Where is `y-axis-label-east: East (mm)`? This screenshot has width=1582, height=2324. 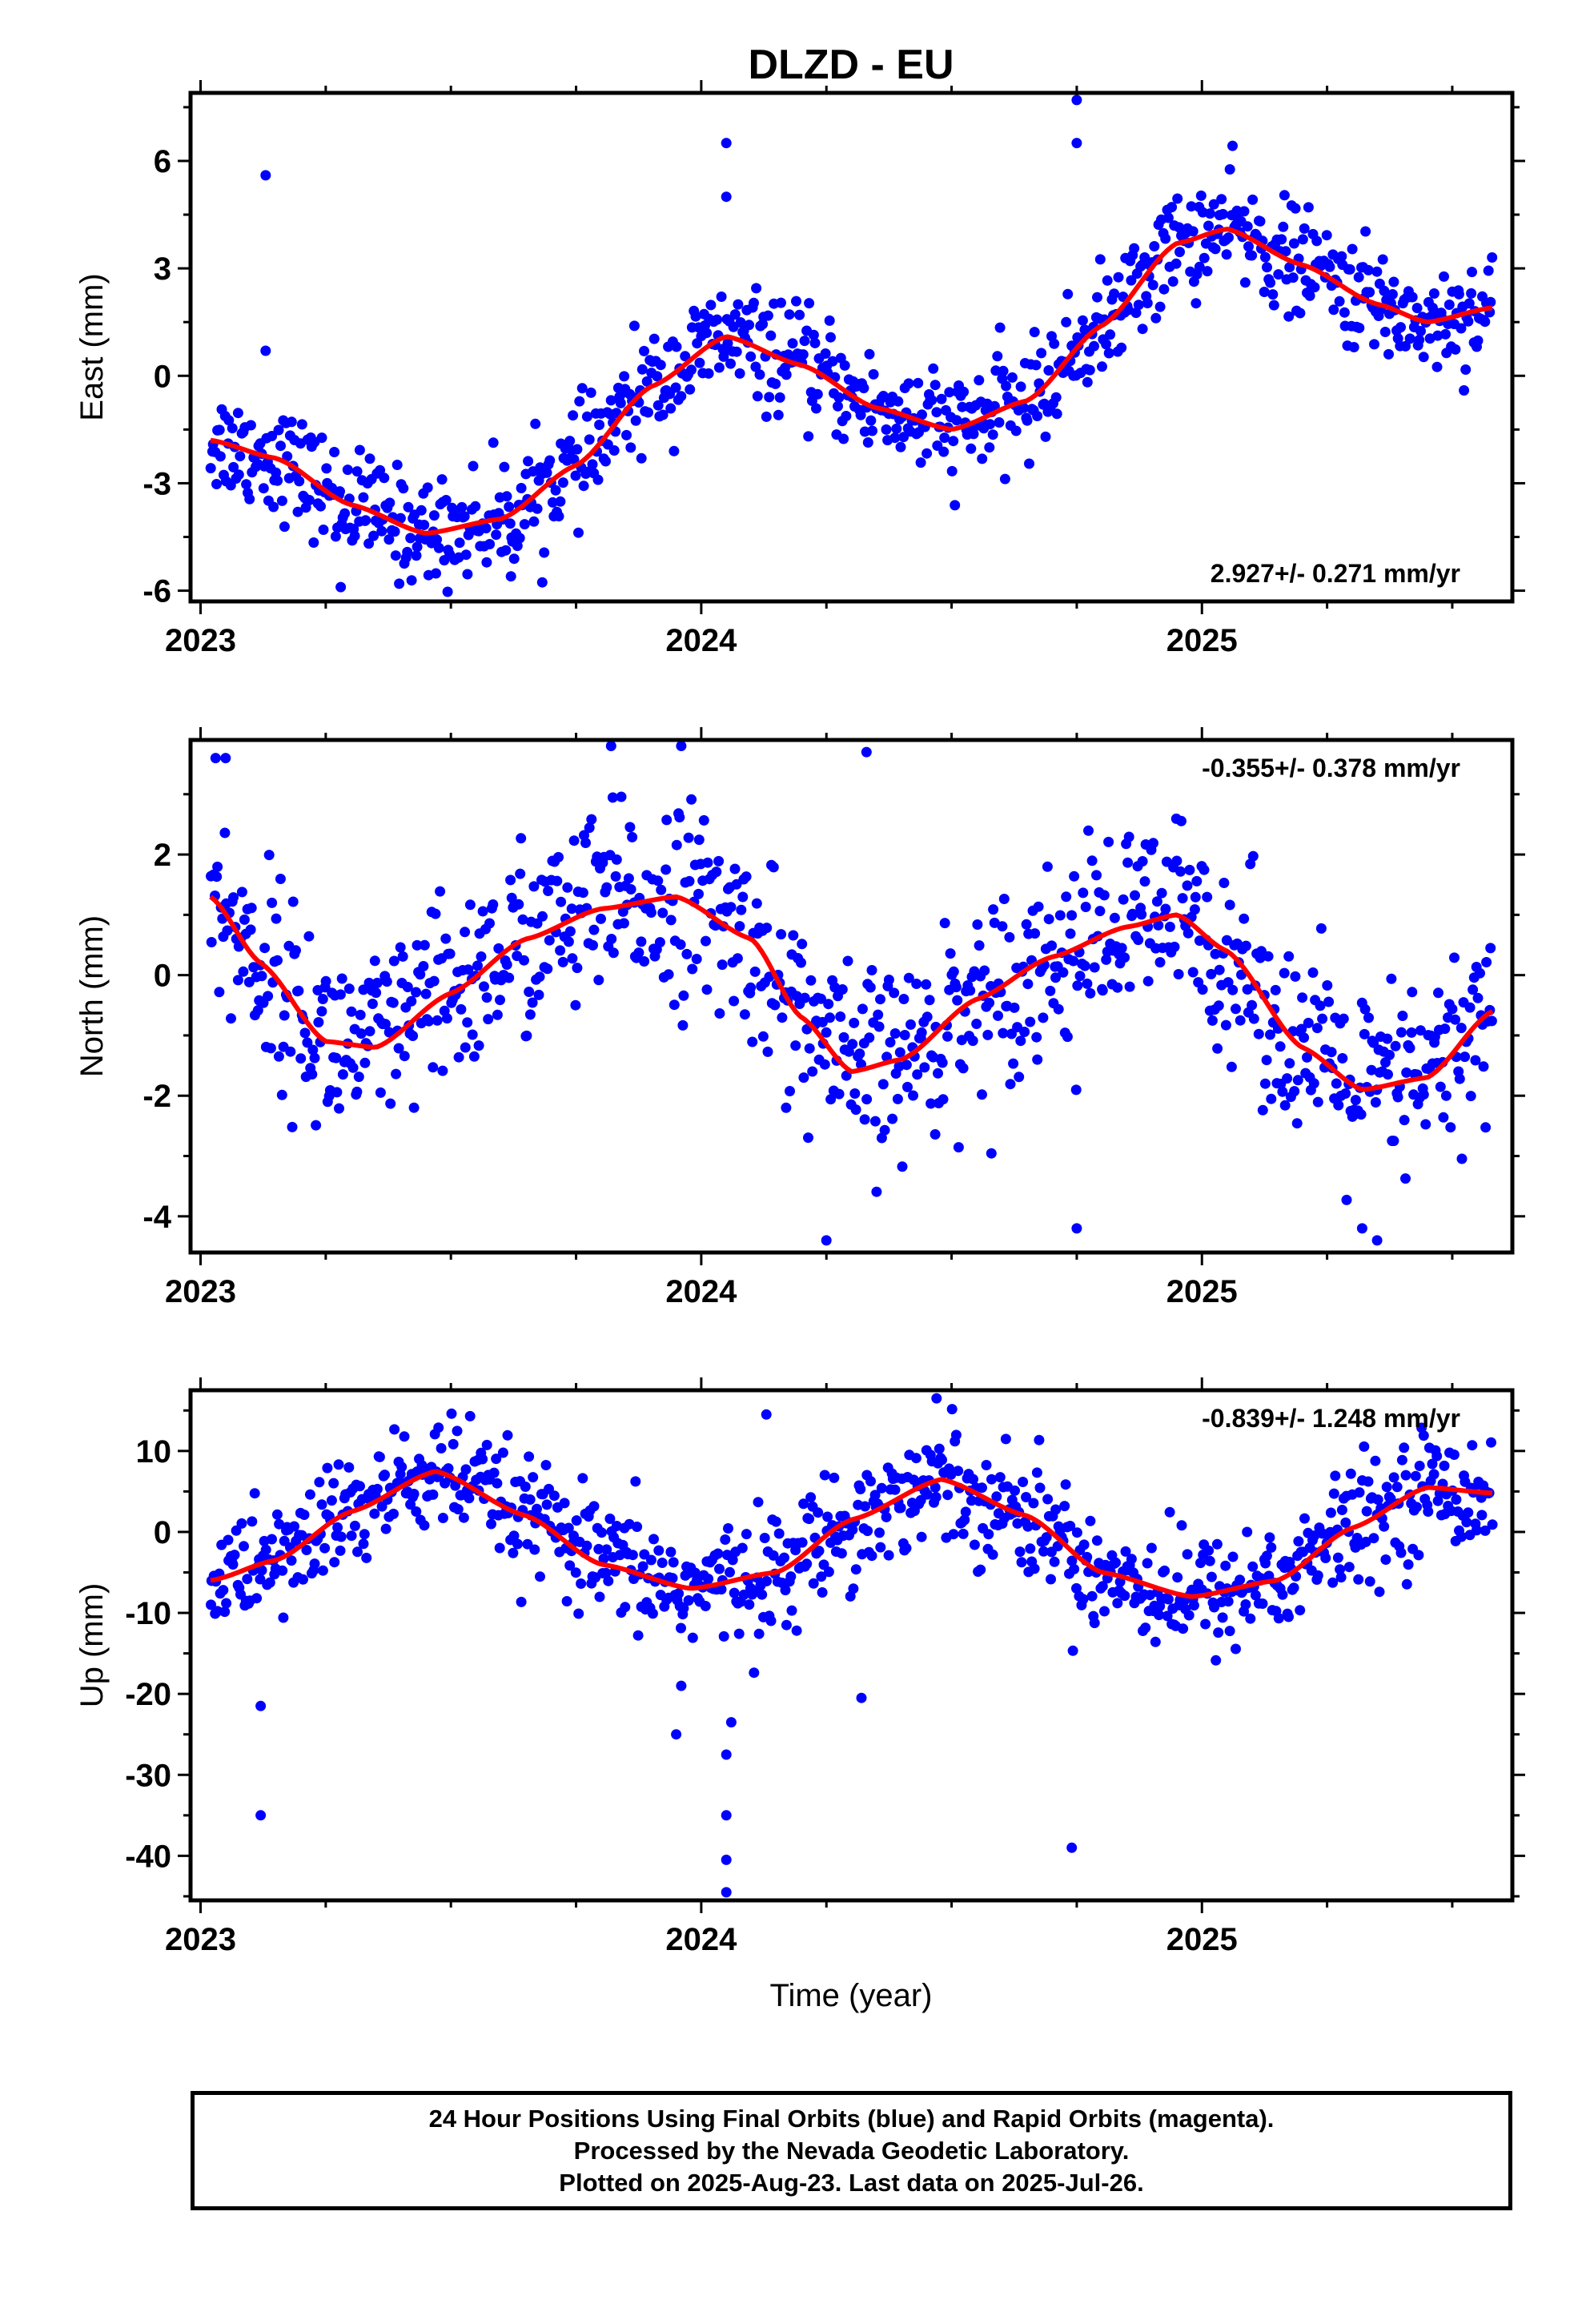
y-axis-label-east: East (mm) is located at coordinates (92, 346).